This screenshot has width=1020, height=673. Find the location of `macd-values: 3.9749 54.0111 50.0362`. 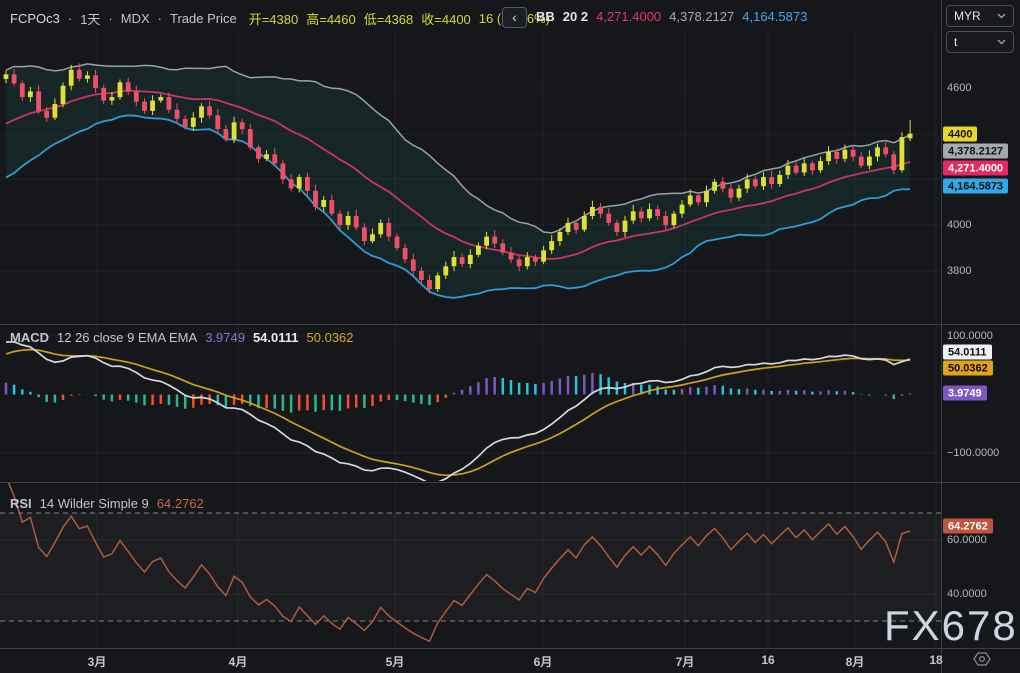

macd-values: 3.9749 54.0111 50.0362 is located at coordinates (283, 337).